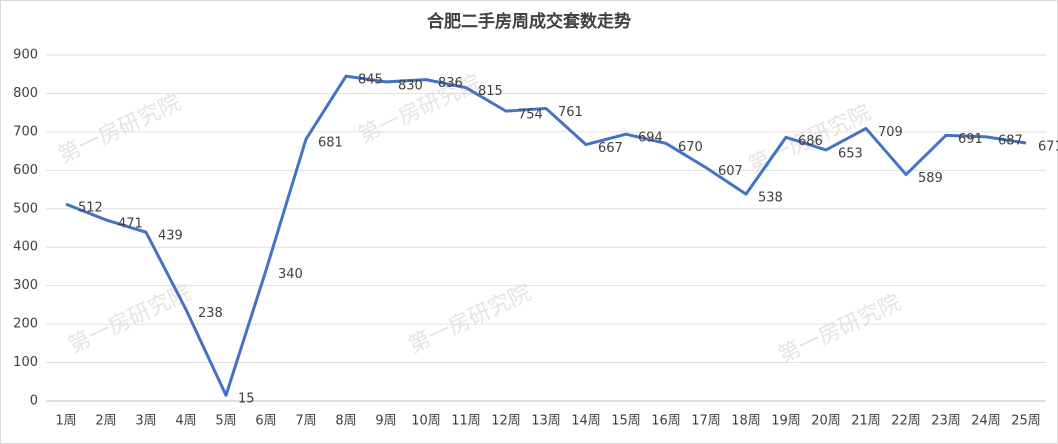 This screenshot has height=444, width=1058. Describe the element at coordinates (25, 362) in the screenshot. I see `y-tick-label: 100` at that location.